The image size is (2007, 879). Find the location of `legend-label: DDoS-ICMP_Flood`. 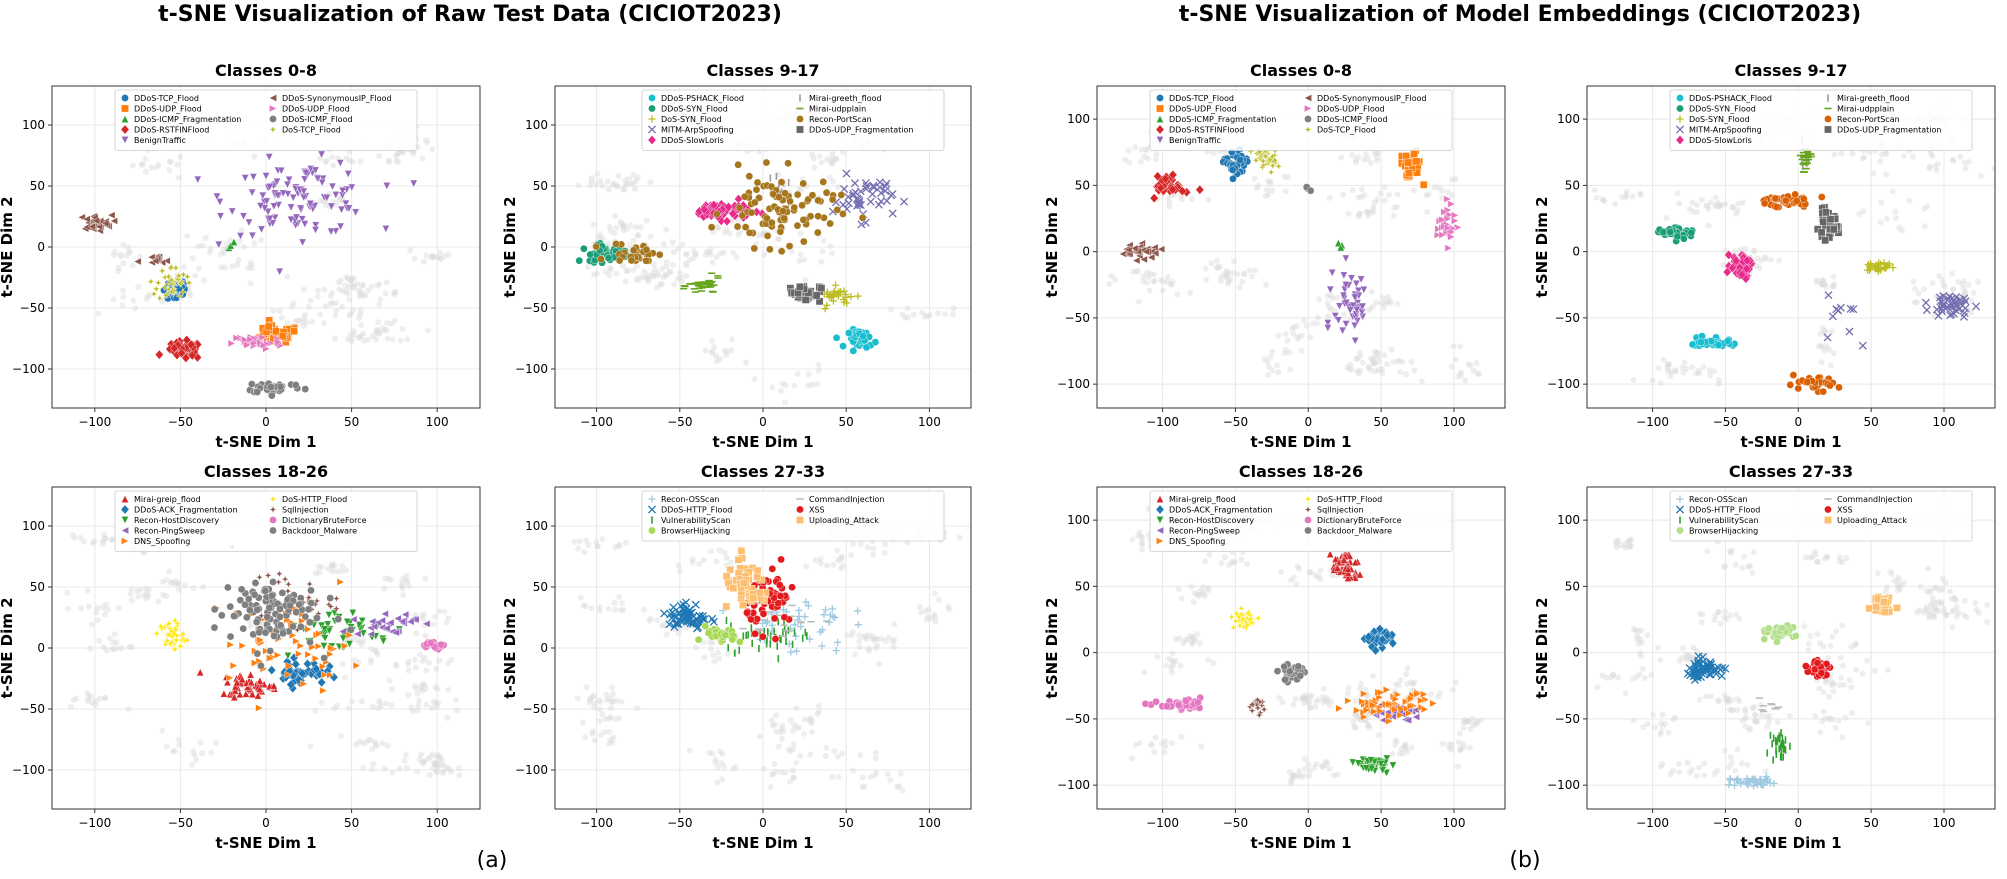

legend-label: DDoS-ICMP_Flood is located at coordinates (317, 119).